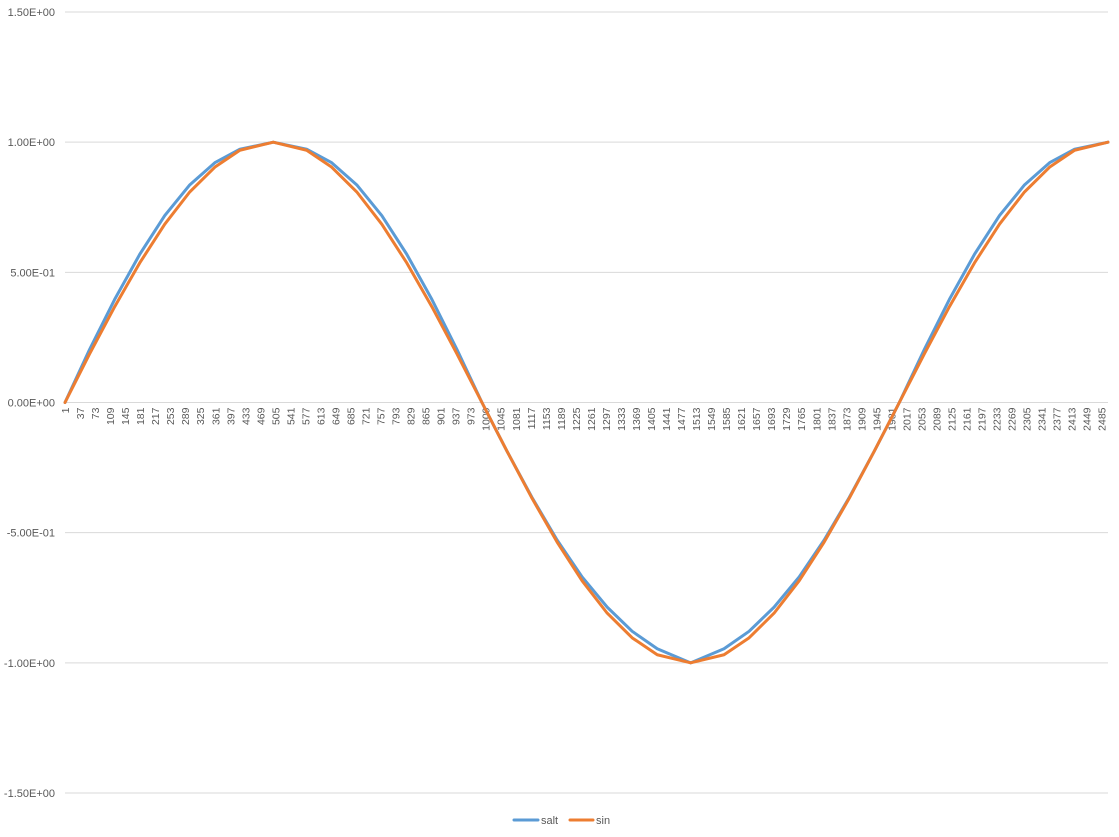 Image resolution: width=1119 pixels, height=837 pixels. What do you see at coordinates (549, 821) in the screenshot?
I see `legend-label-salt: salt` at bounding box center [549, 821].